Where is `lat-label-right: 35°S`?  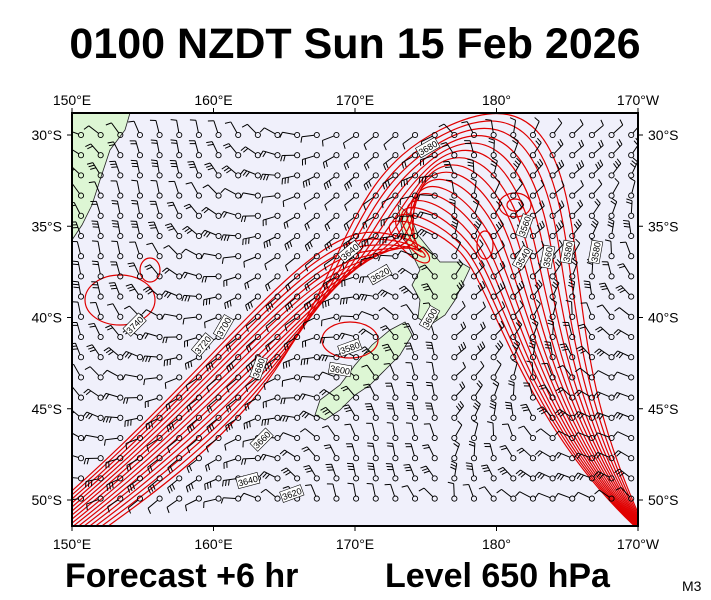 lat-label-right: 35°S is located at coordinates (663, 226).